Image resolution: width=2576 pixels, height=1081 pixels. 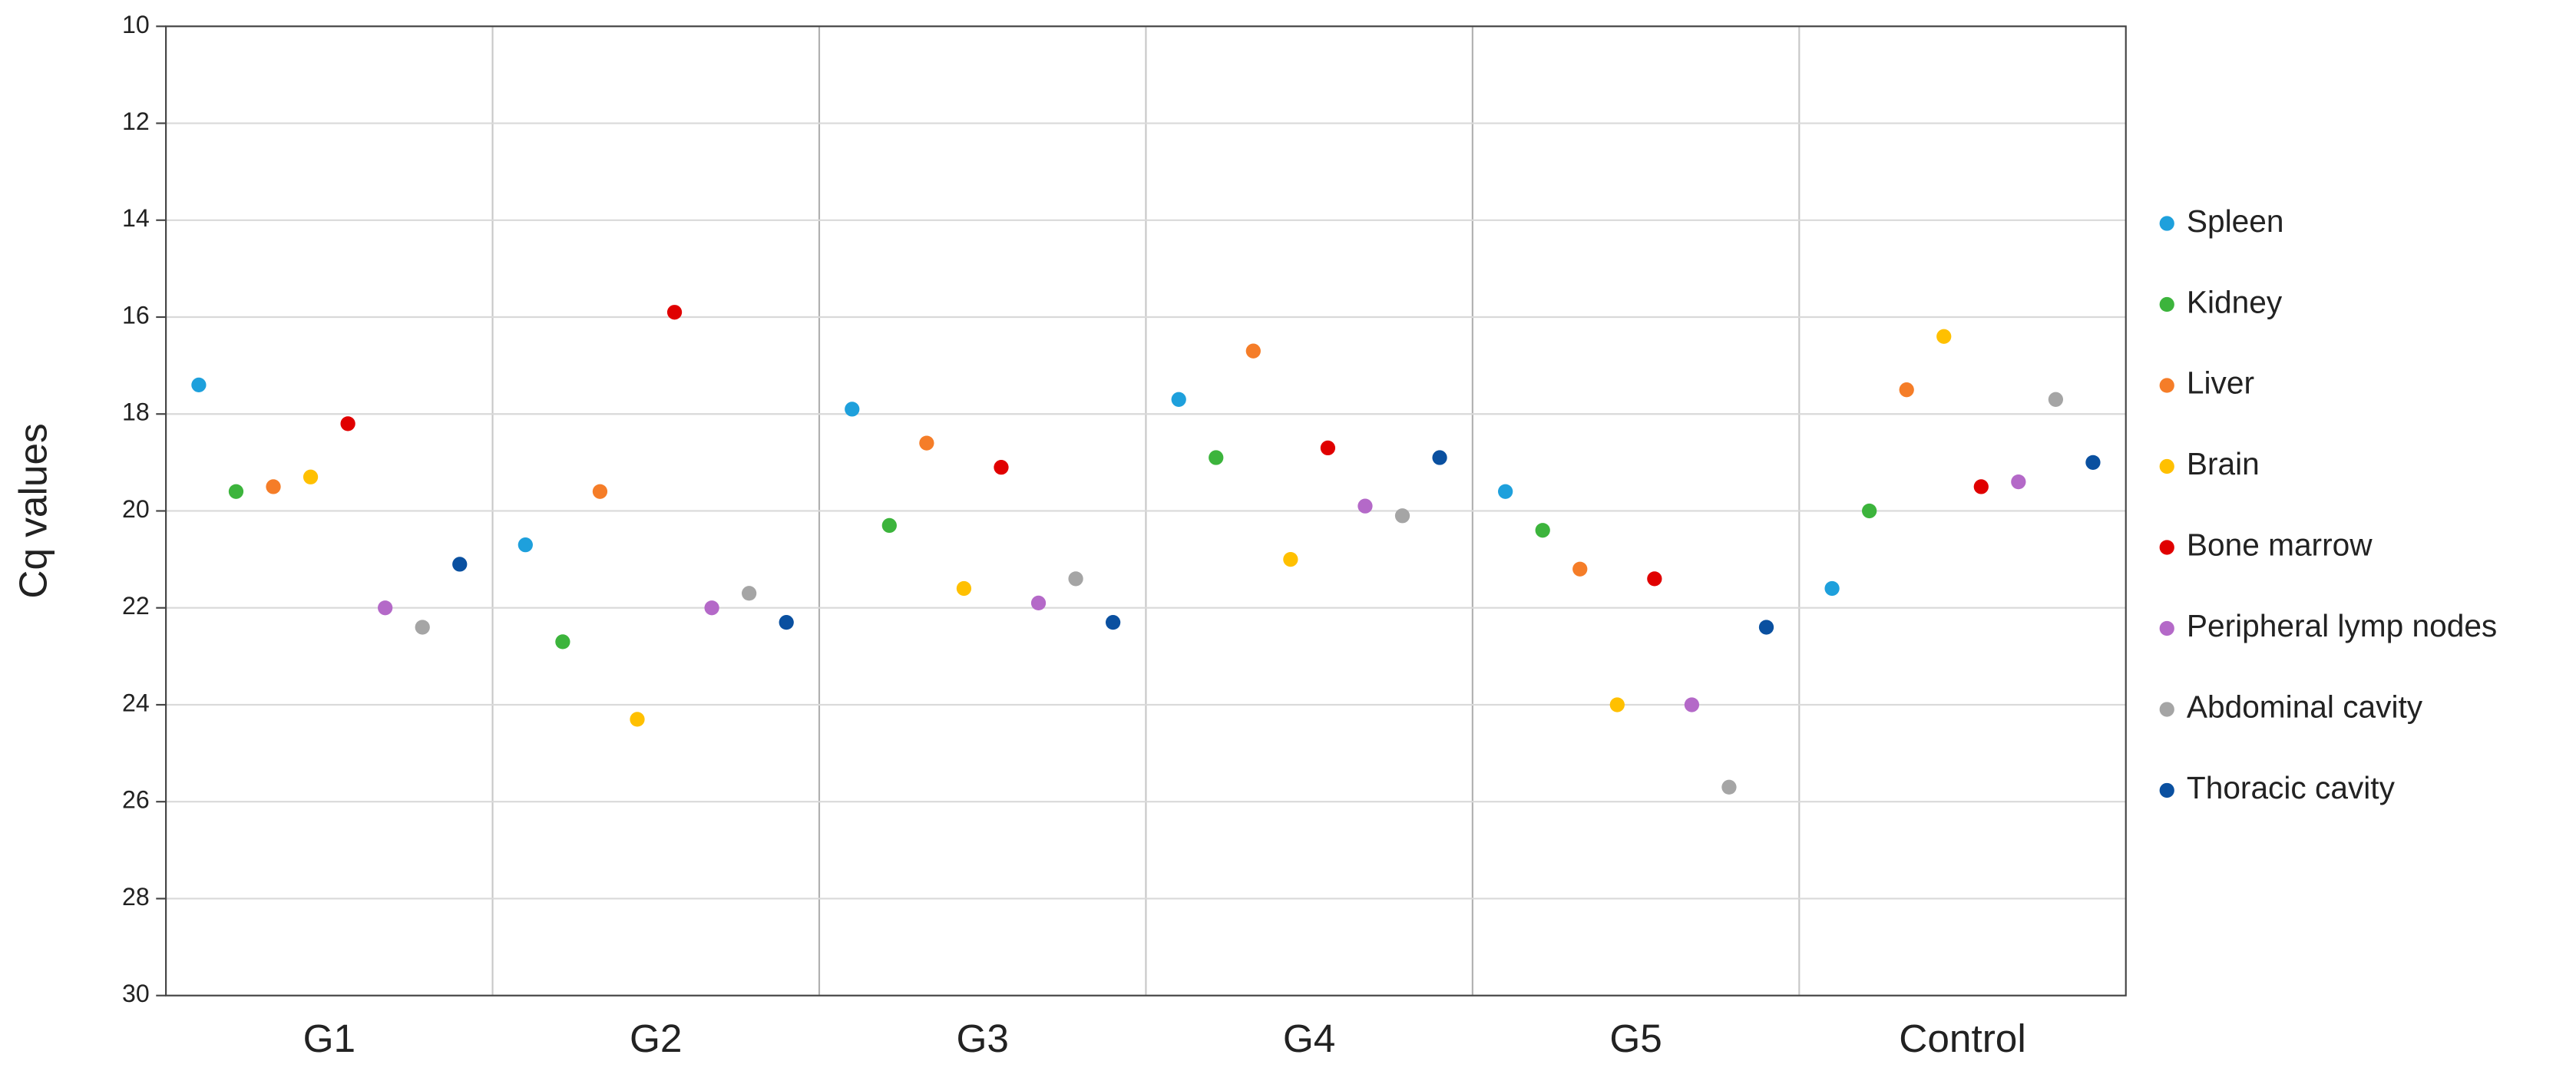 What do you see at coordinates (2223, 463) in the screenshot?
I see `legend-label: Brain` at bounding box center [2223, 463].